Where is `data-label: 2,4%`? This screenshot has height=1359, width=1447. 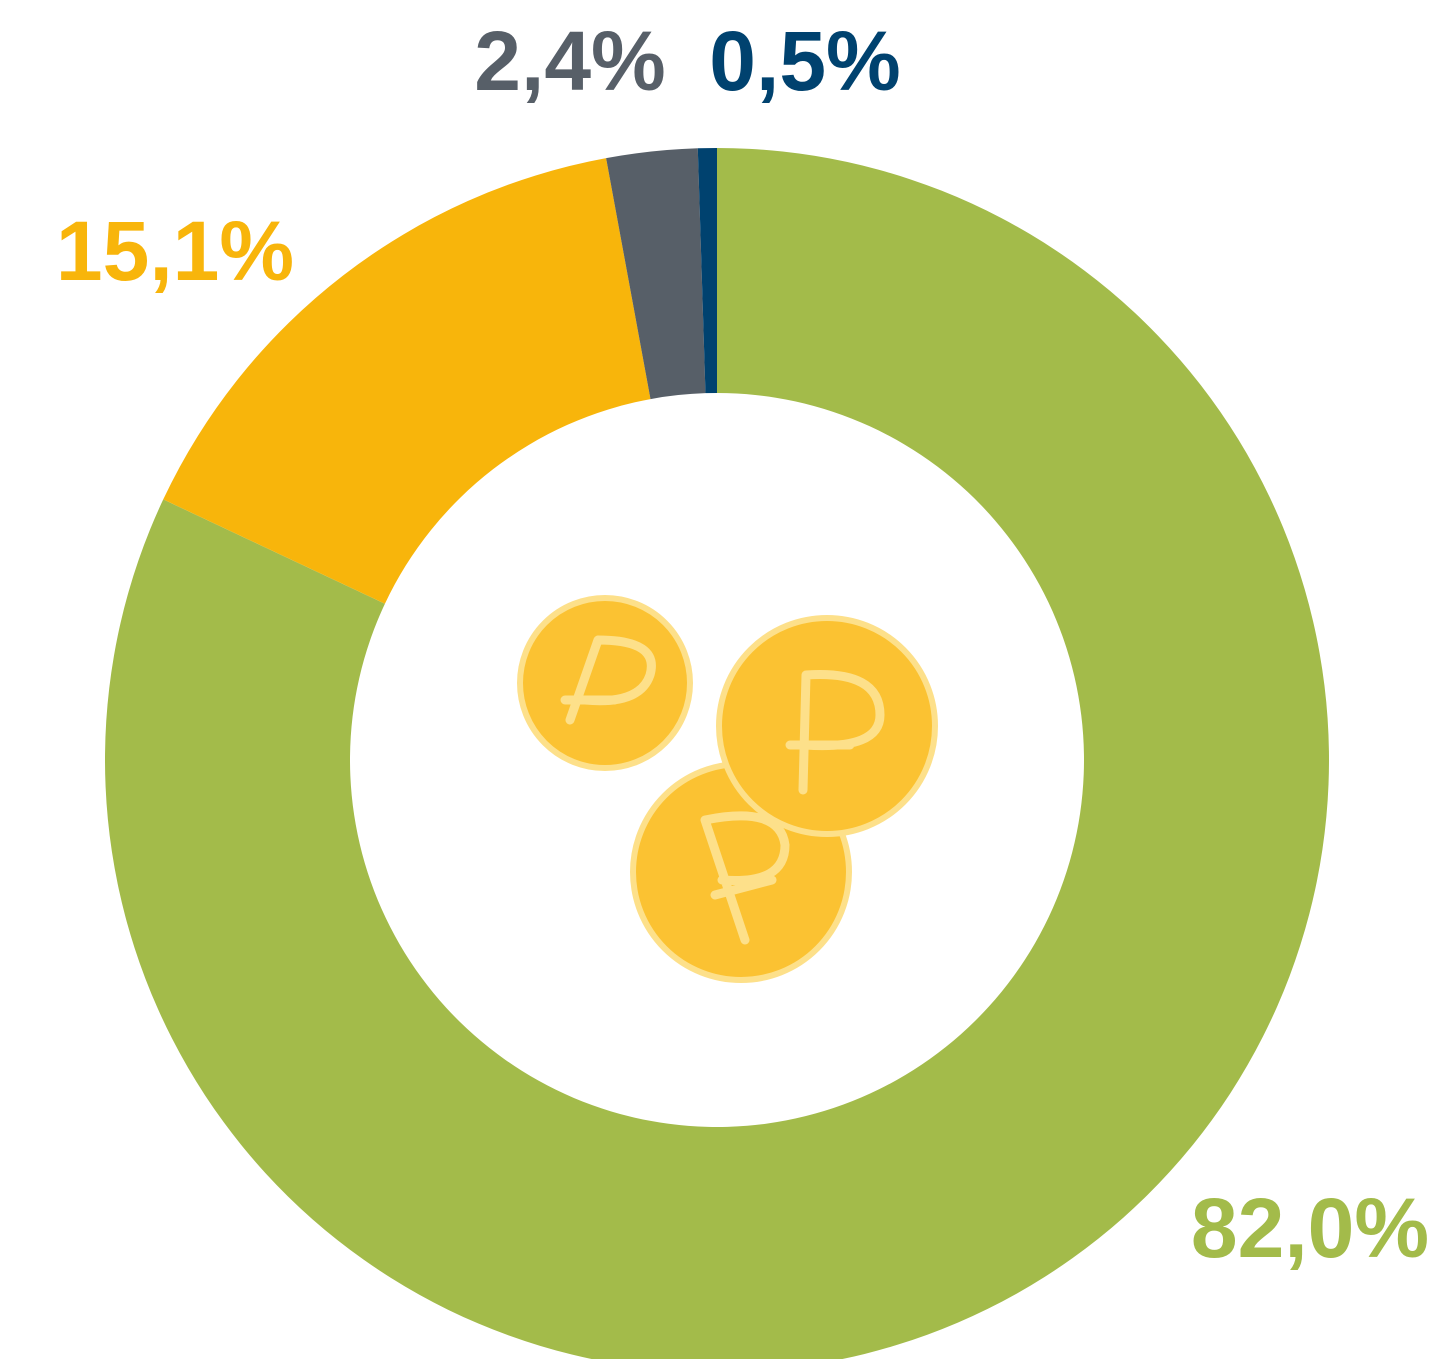
data-label: 2,4% is located at coordinates (569, 61).